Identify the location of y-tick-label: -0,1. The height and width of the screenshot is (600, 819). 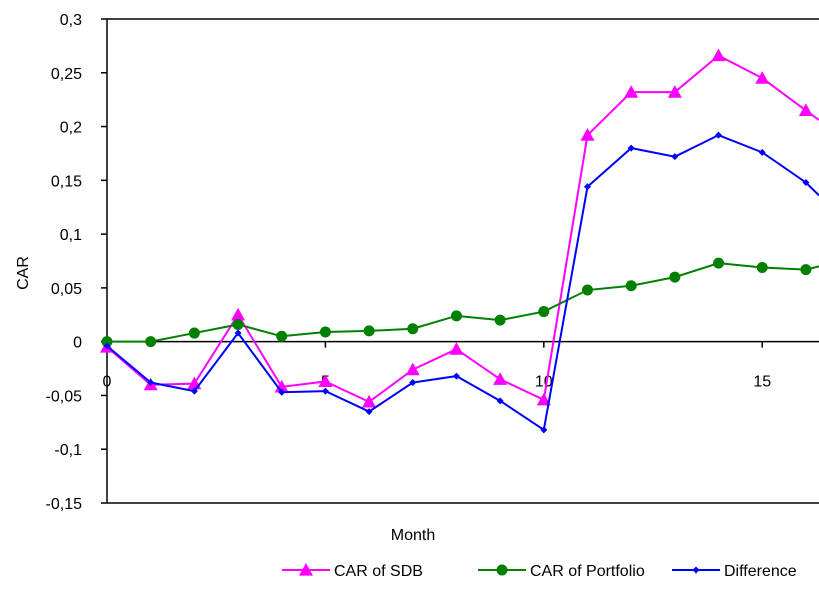
(68, 450).